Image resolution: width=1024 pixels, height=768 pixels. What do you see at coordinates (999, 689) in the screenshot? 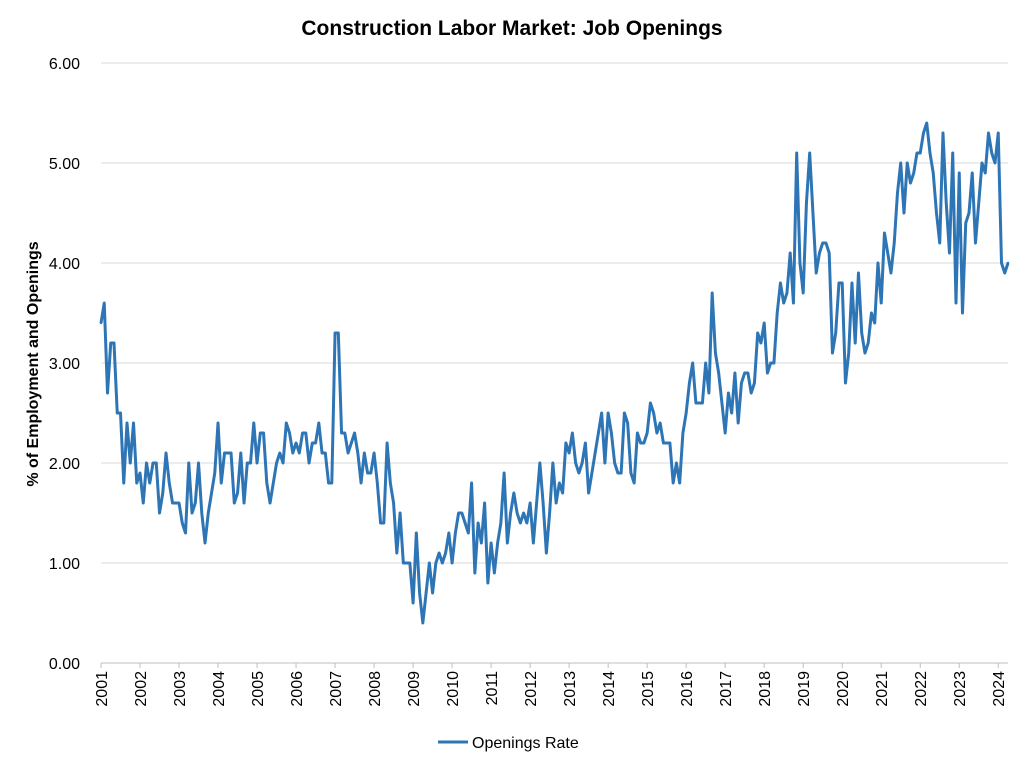
I see `x-tick-label: 2024` at bounding box center [999, 689].